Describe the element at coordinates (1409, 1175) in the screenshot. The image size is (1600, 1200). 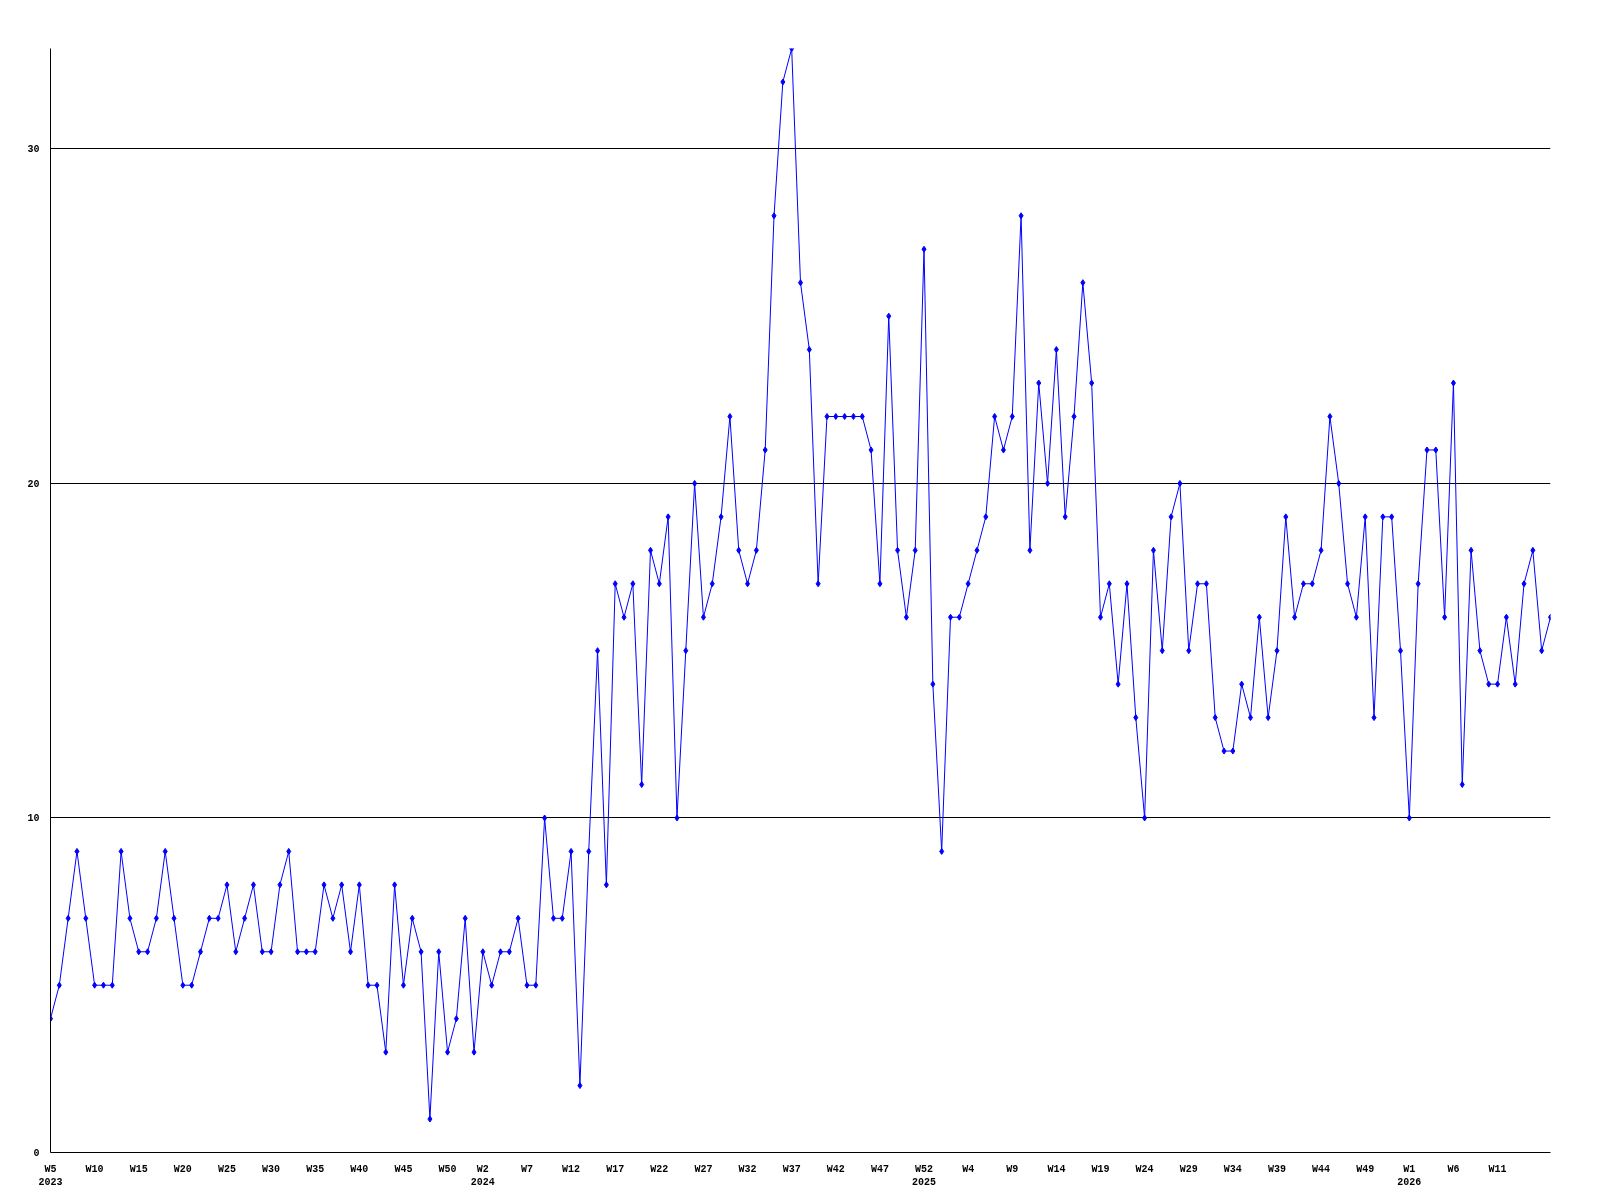
I see `x-tick-label: W1 2026` at that location.